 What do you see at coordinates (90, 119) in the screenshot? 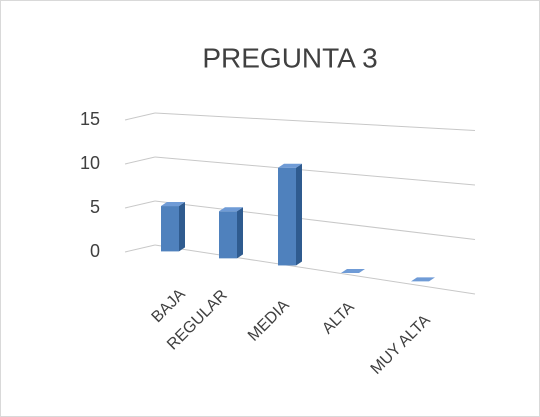
I see `y-tick-label: 15` at bounding box center [90, 119].